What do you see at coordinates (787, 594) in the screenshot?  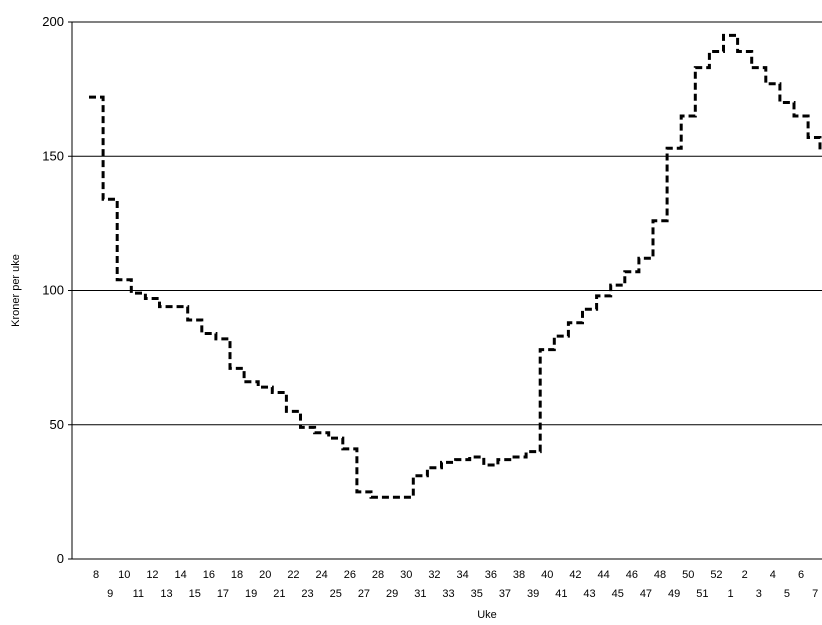 I see `x-tick-label: 5` at bounding box center [787, 594].